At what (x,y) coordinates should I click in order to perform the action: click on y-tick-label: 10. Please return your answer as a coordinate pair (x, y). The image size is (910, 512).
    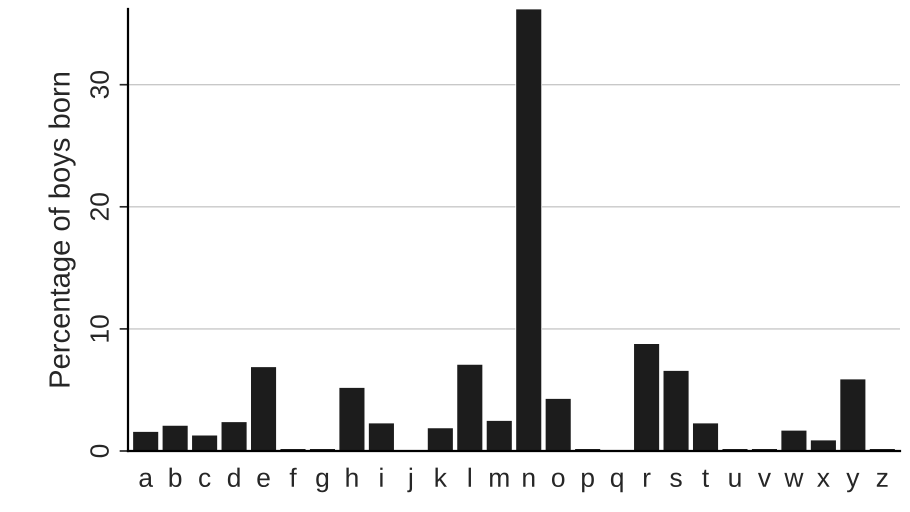
    Looking at the image, I should click on (99, 328).